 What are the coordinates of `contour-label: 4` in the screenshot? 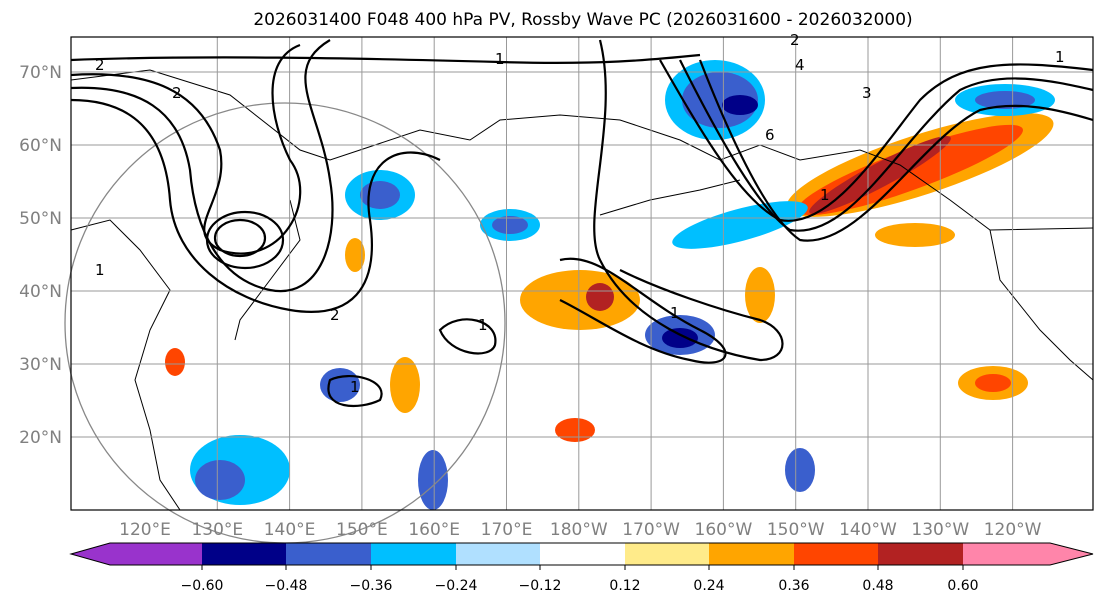 It's located at (800, 65).